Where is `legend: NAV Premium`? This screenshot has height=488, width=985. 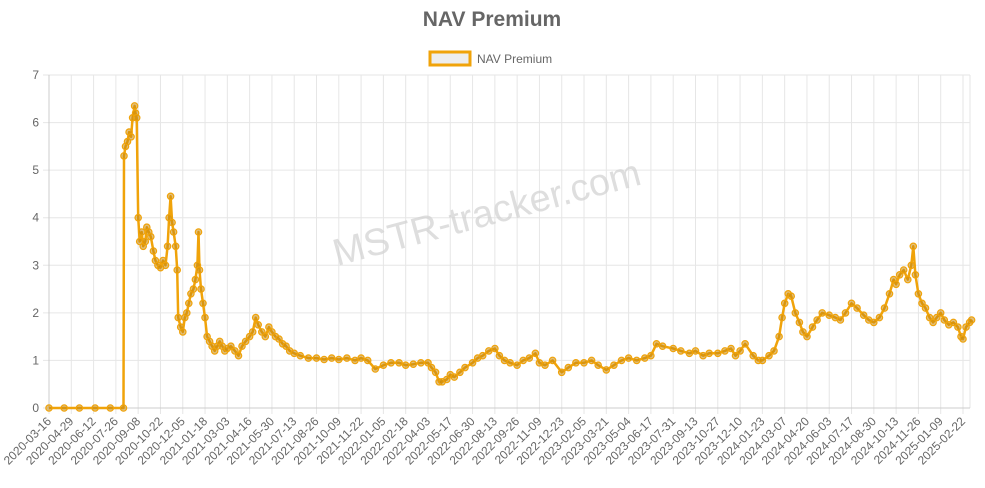
legend: NAV Premium is located at coordinates (490, 58).